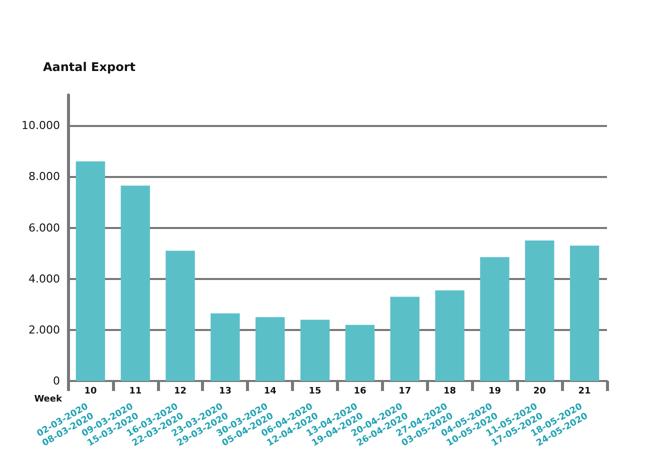  Describe the element at coordinates (48, 399) in the screenshot. I see `x-axis-title: Week` at that location.